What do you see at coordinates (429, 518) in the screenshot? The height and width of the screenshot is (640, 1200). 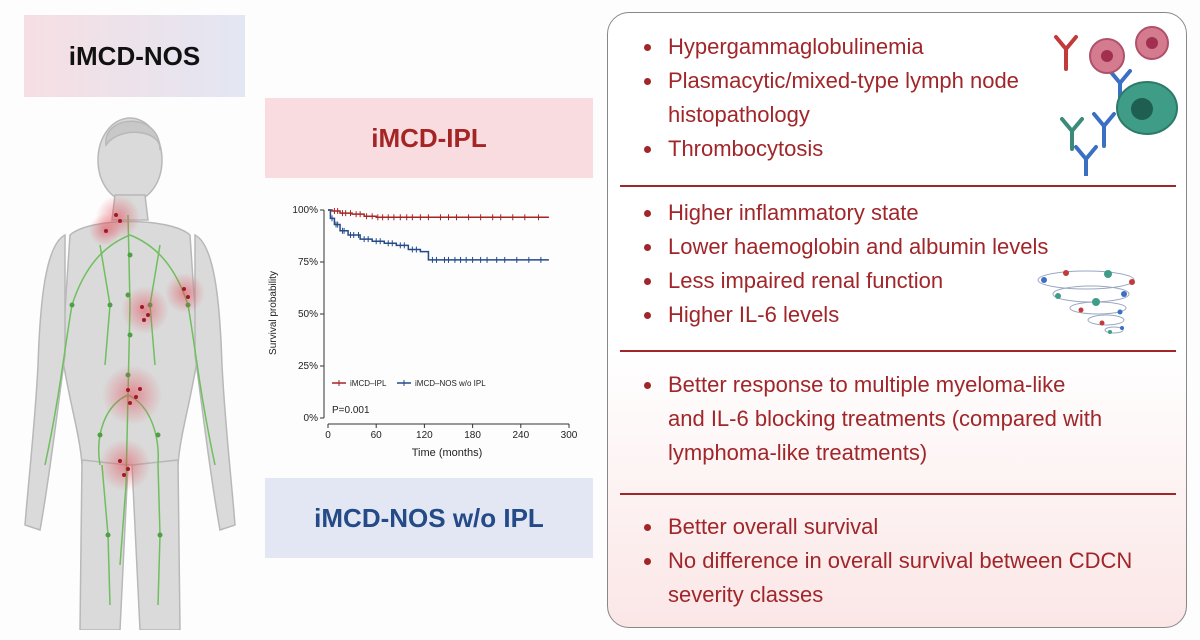 I see `imcd-nos-wo-ipl-label: iMCD-NOS w/o IPL` at bounding box center [429, 518].